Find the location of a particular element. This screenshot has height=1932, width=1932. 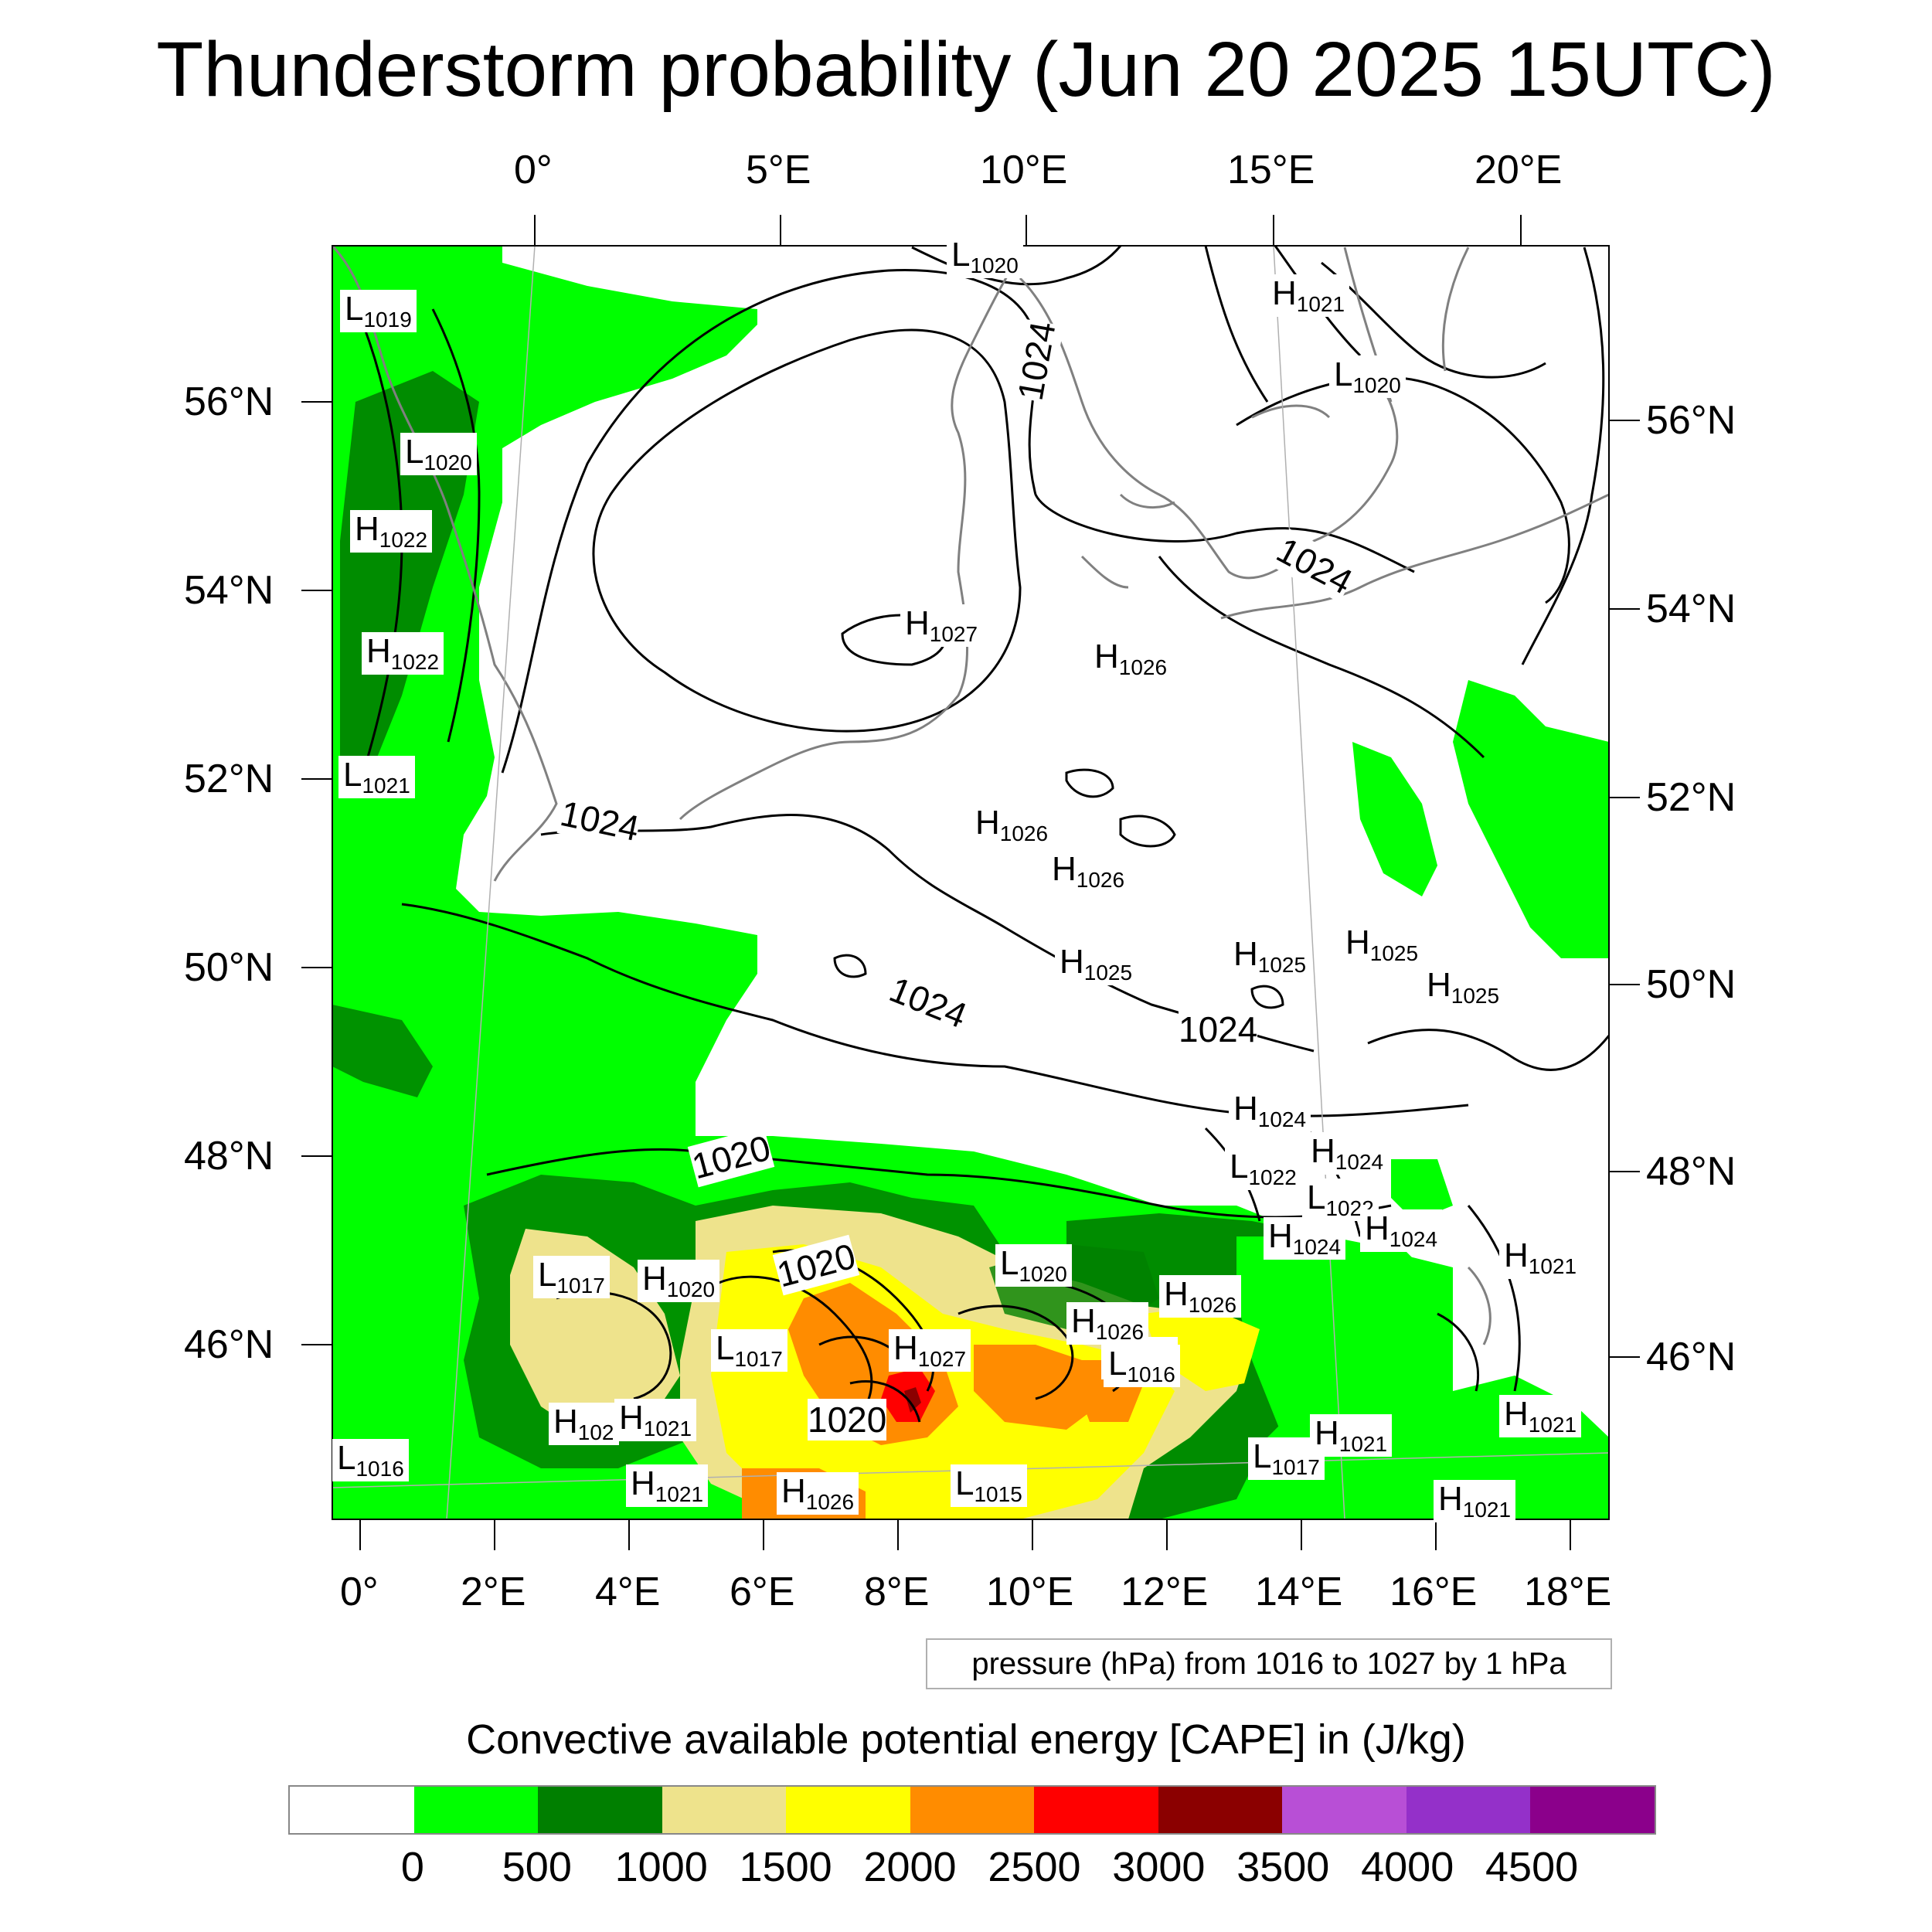

top-lon-label: 10°E is located at coordinates (1024, 170).